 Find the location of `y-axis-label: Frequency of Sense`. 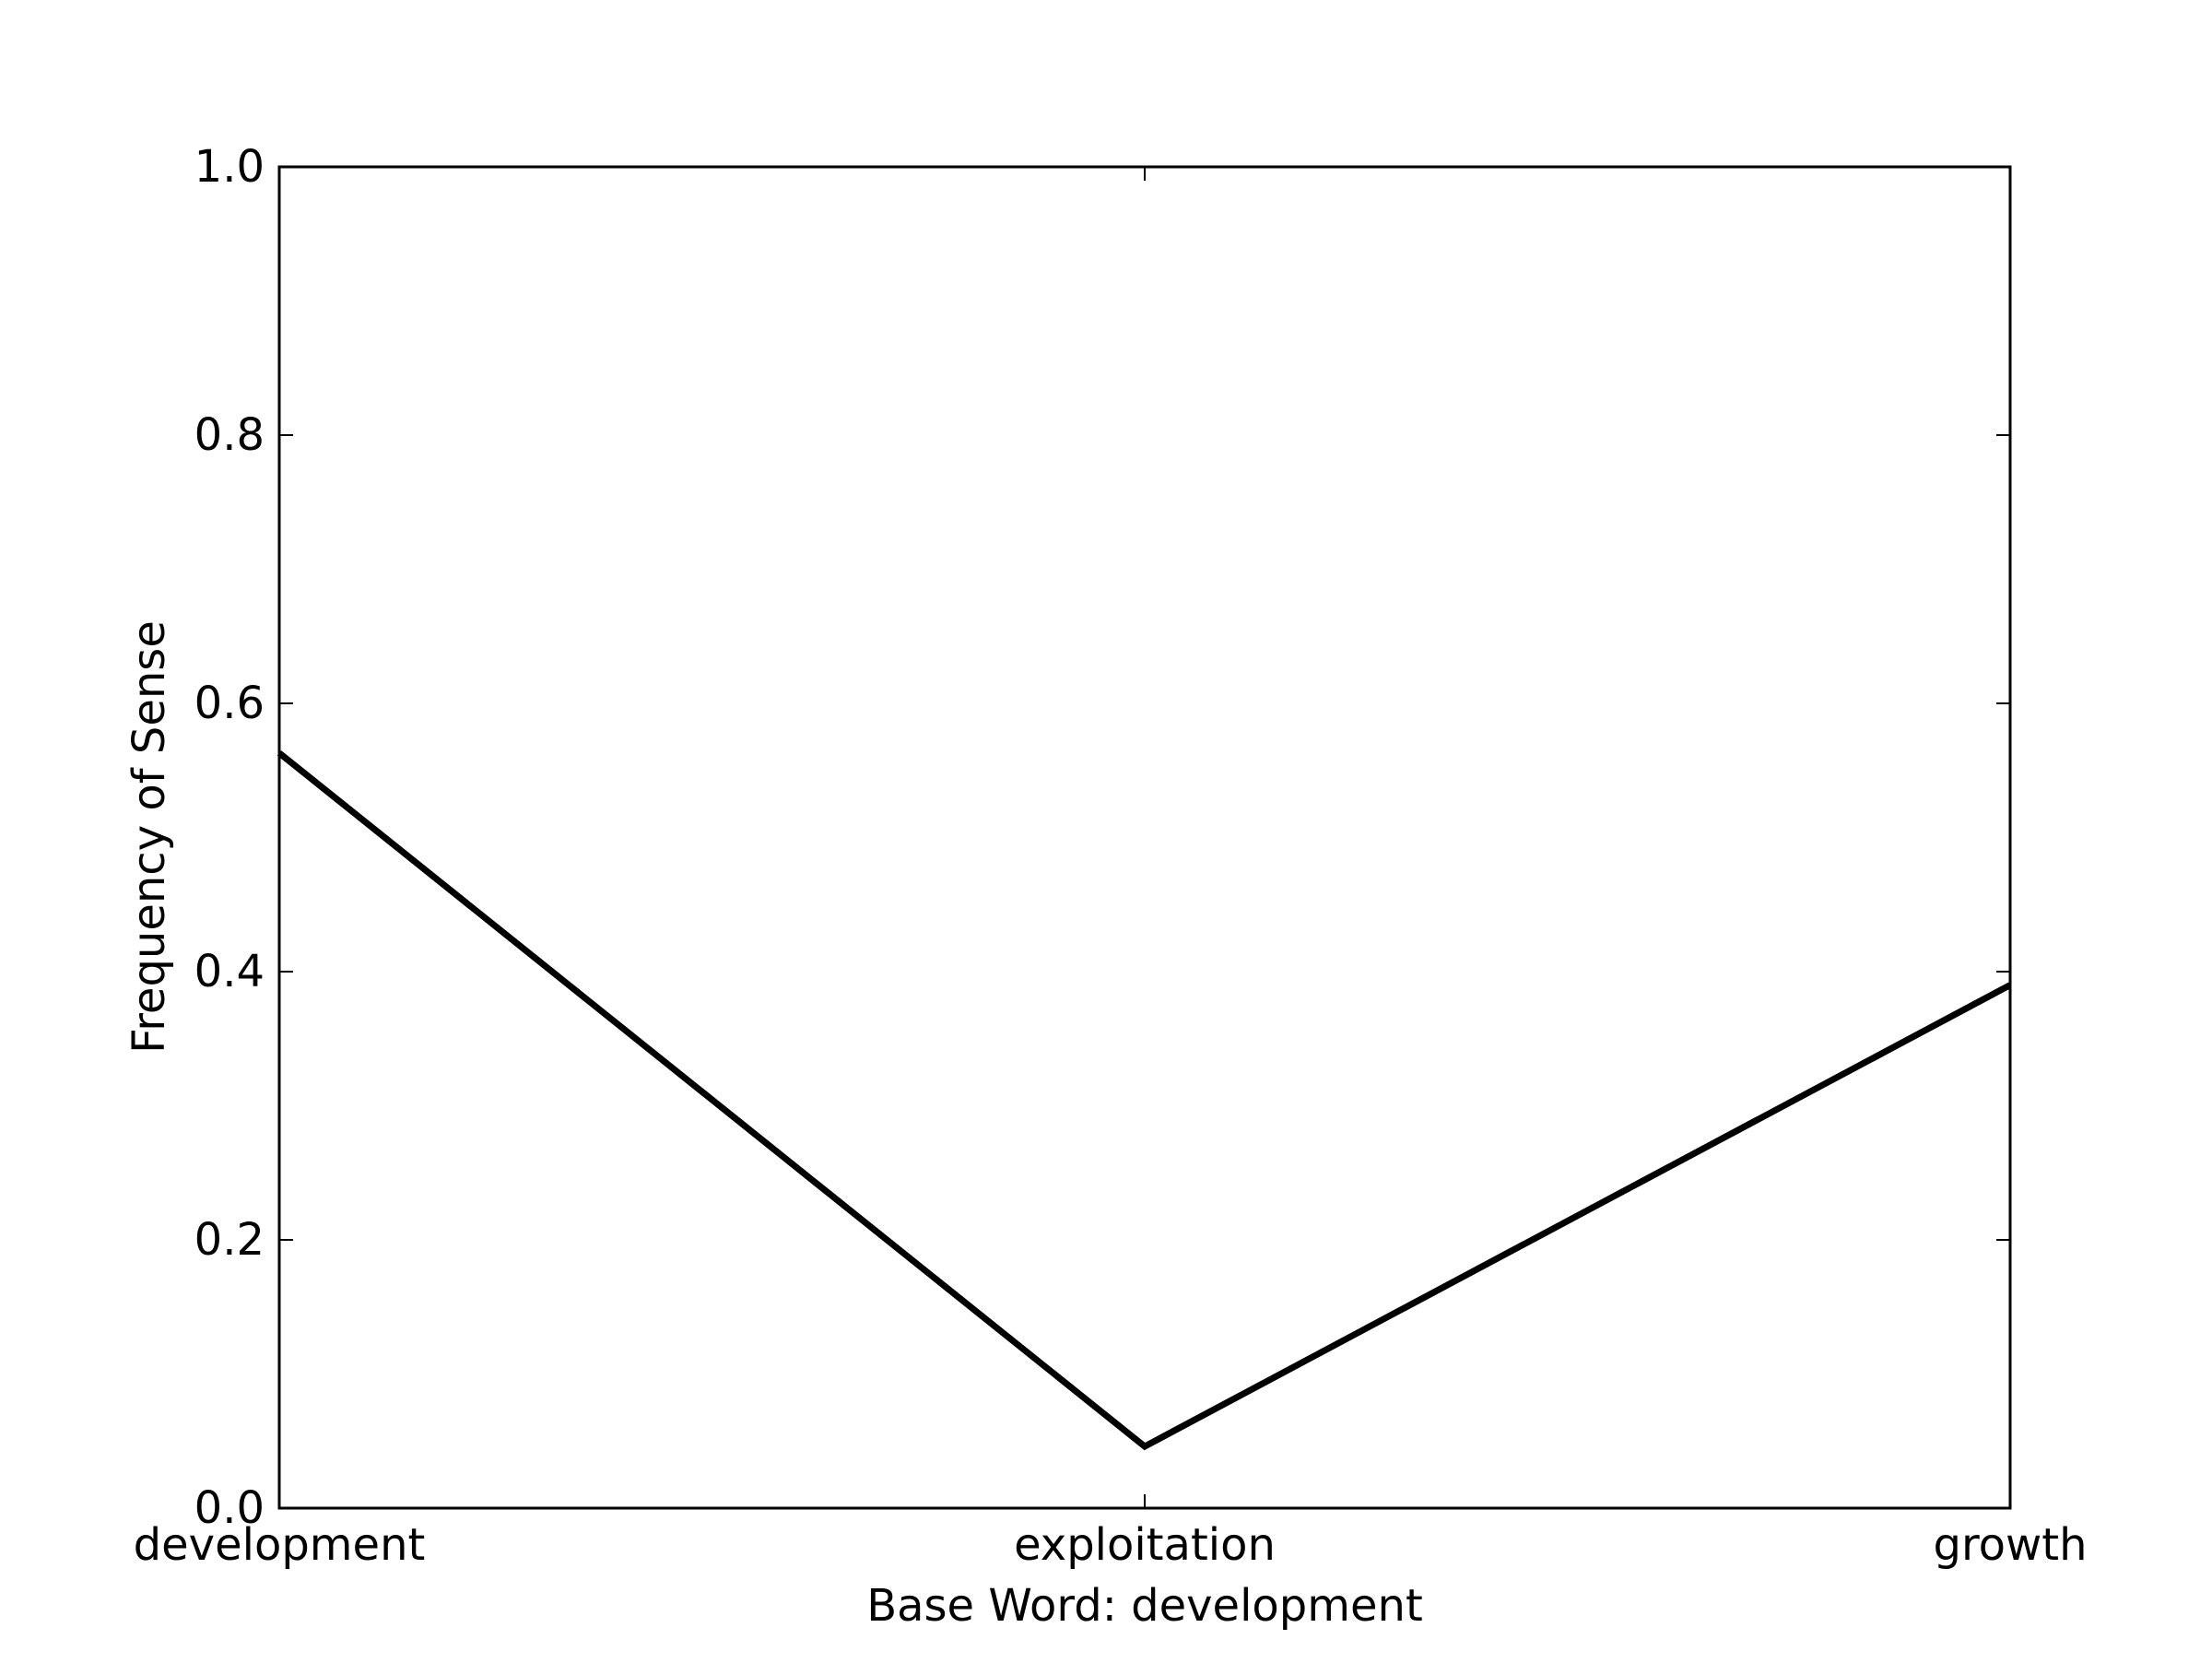

y-axis-label: Frequency of Sense is located at coordinates (149, 837).